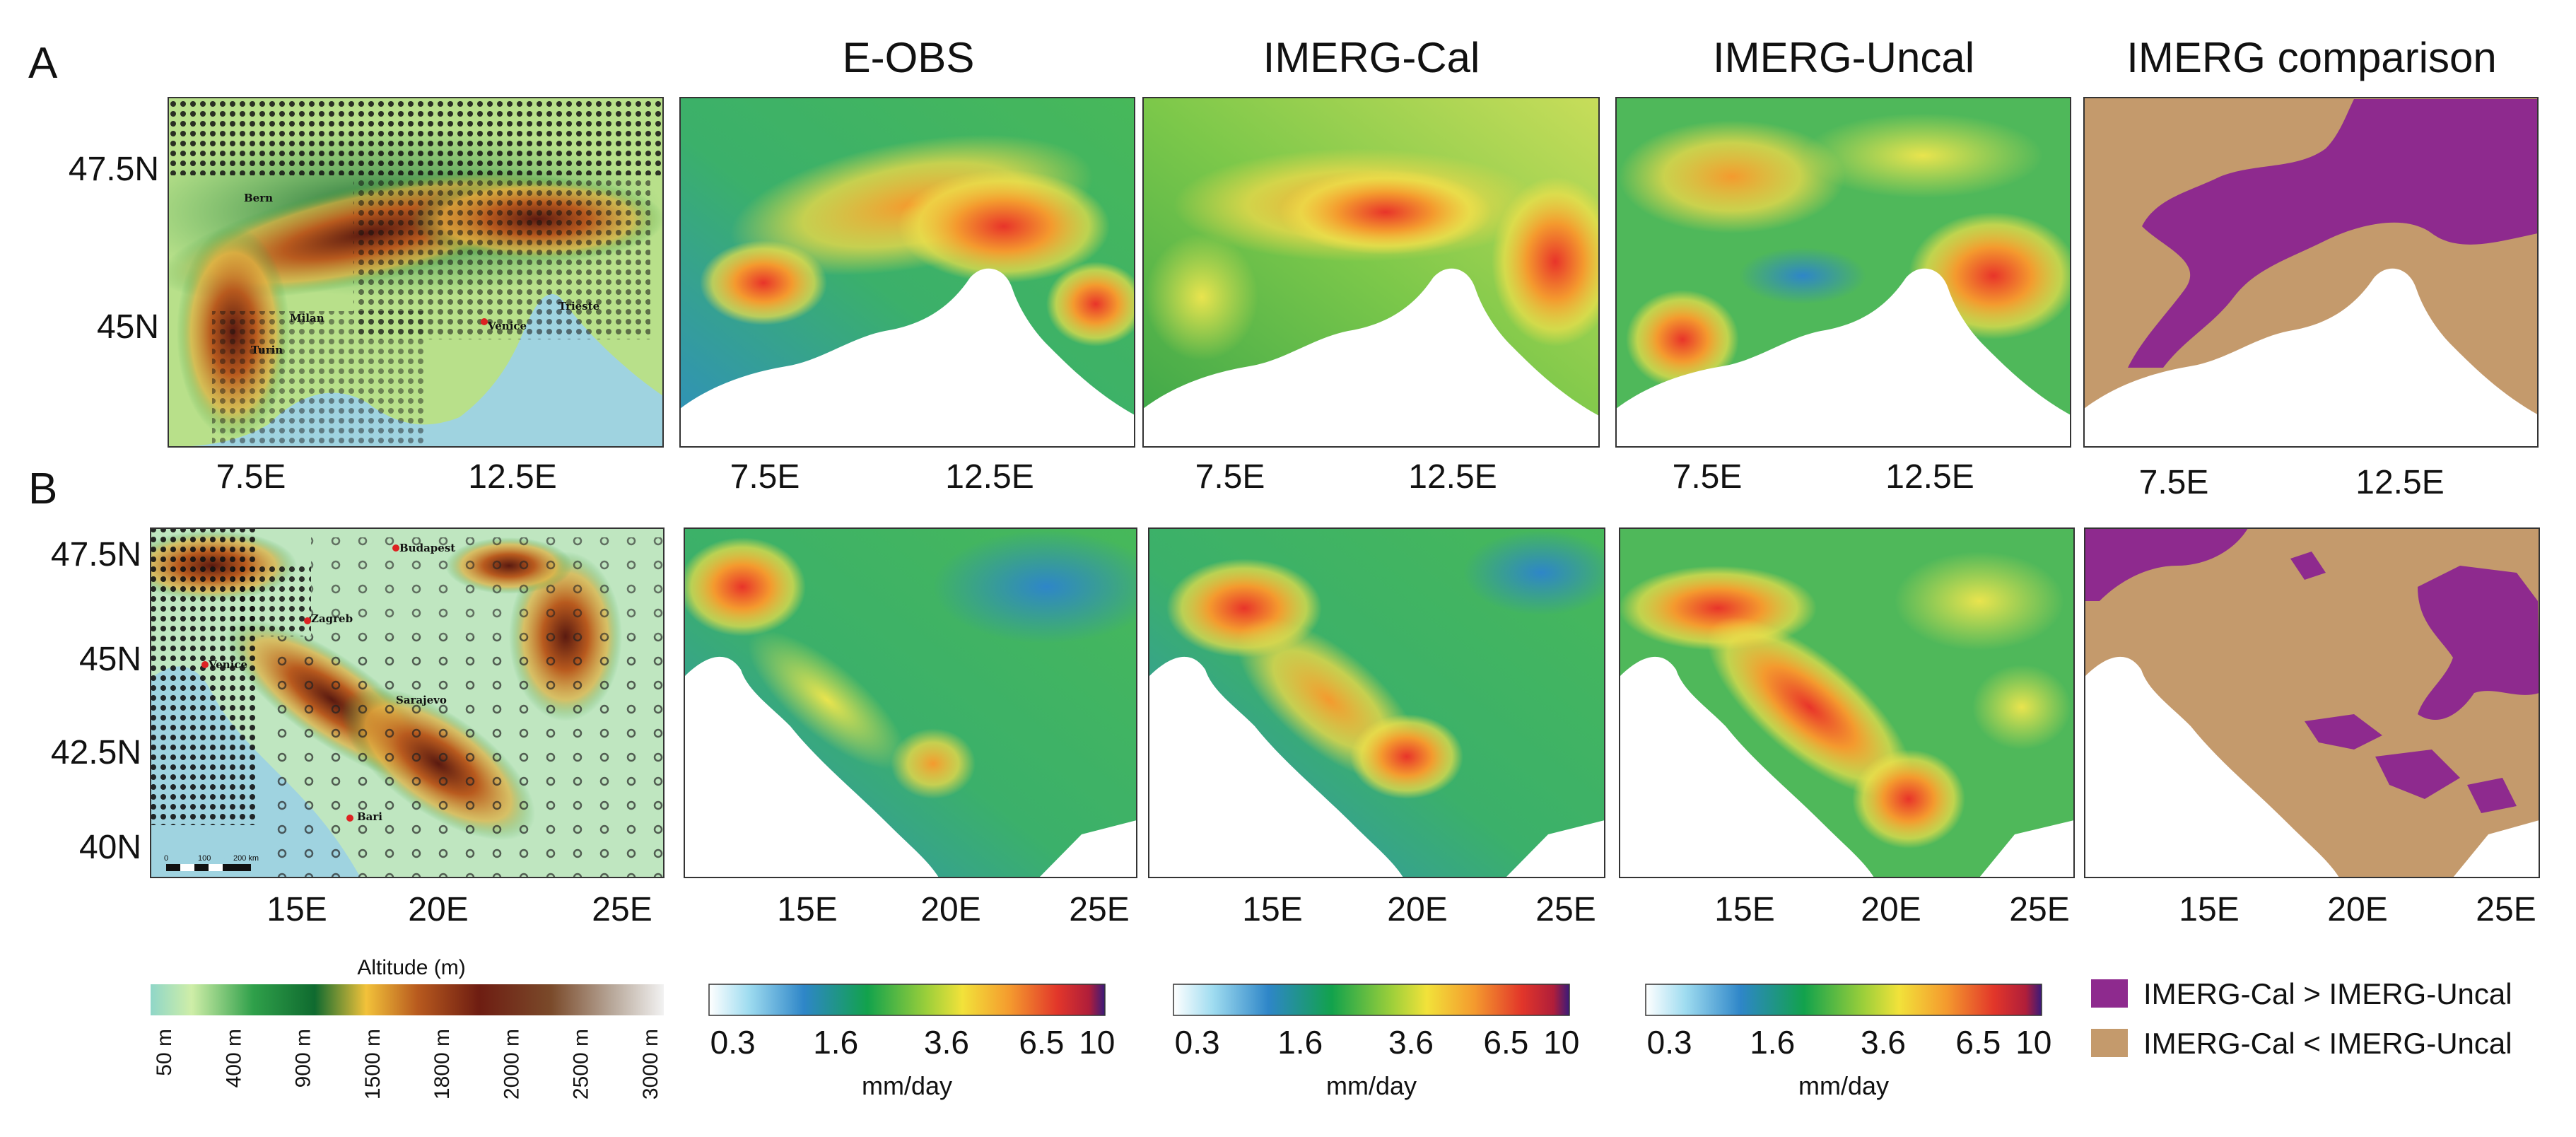 Image resolution: width=2576 pixels, height=1137 pixels. What do you see at coordinates (443, 1064) in the screenshot?
I see `altitude-tick: 1800 m` at bounding box center [443, 1064].